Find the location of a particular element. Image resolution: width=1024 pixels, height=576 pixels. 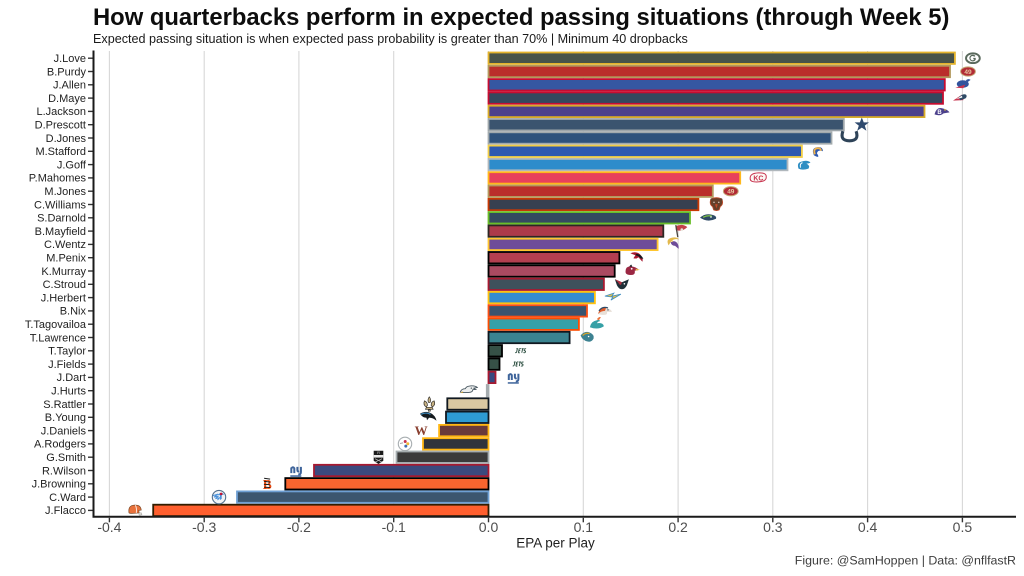

svg-text: G.Smith is located at coordinates (66, 458).